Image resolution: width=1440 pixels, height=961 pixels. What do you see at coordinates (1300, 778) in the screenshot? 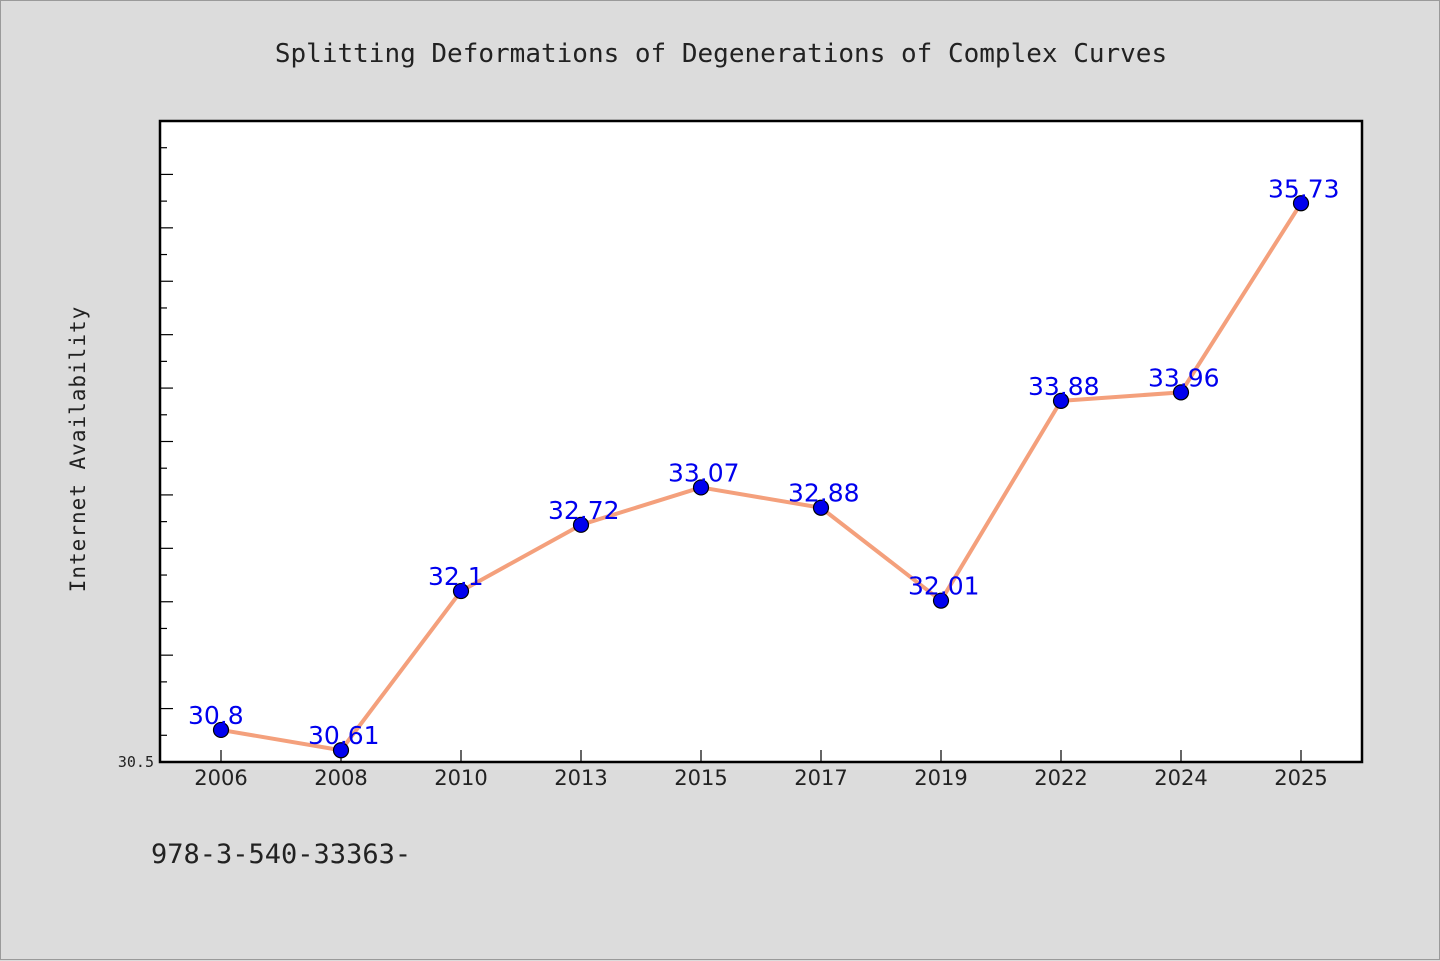
I see `x-tick-label: 2025` at bounding box center [1300, 778].